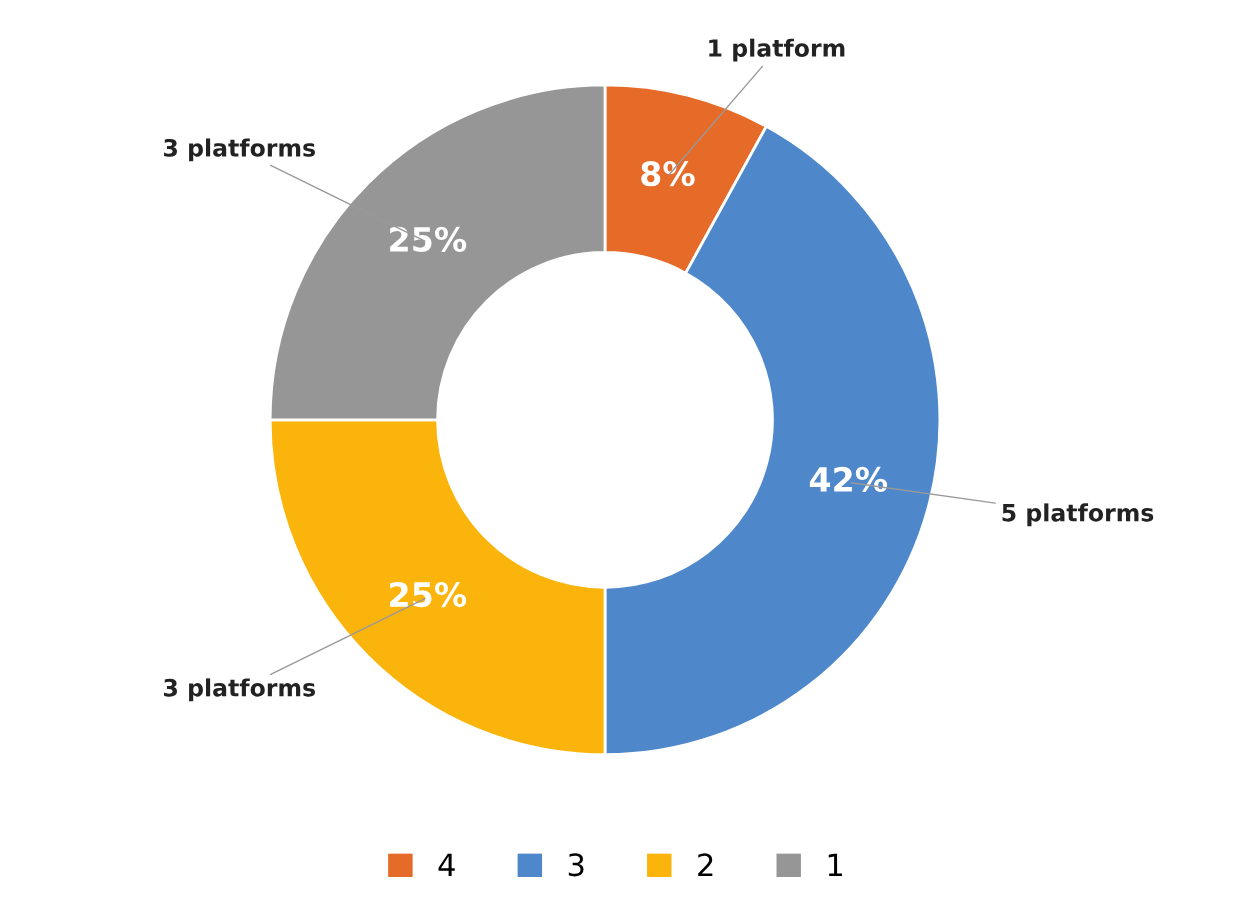 The height and width of the screenshot is (919, 1233). I want to click on legend-label: 3, so click(576, 865).